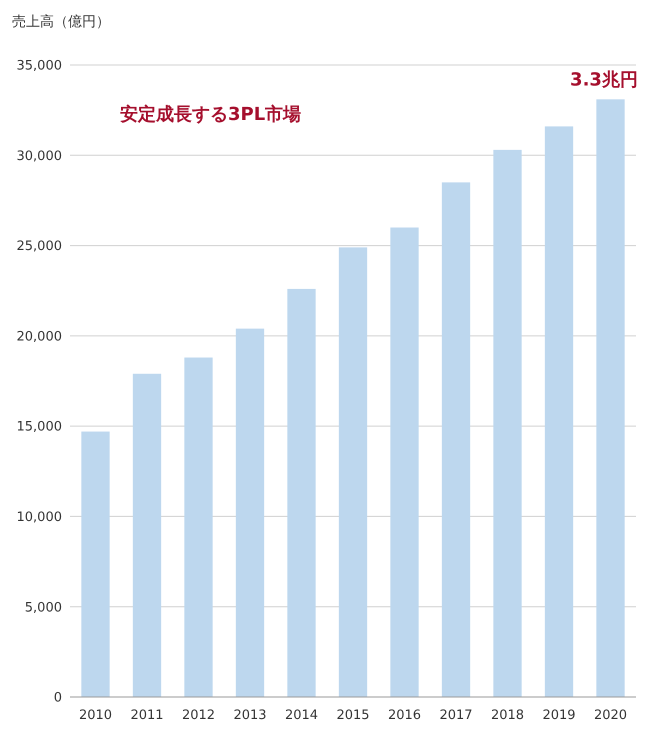 This screenshot has height=744, width=652. What do you see at coordinates (353, 715) in the screenshot?
I see `x-tick-label: 2015` at bounding box center [353, 715].